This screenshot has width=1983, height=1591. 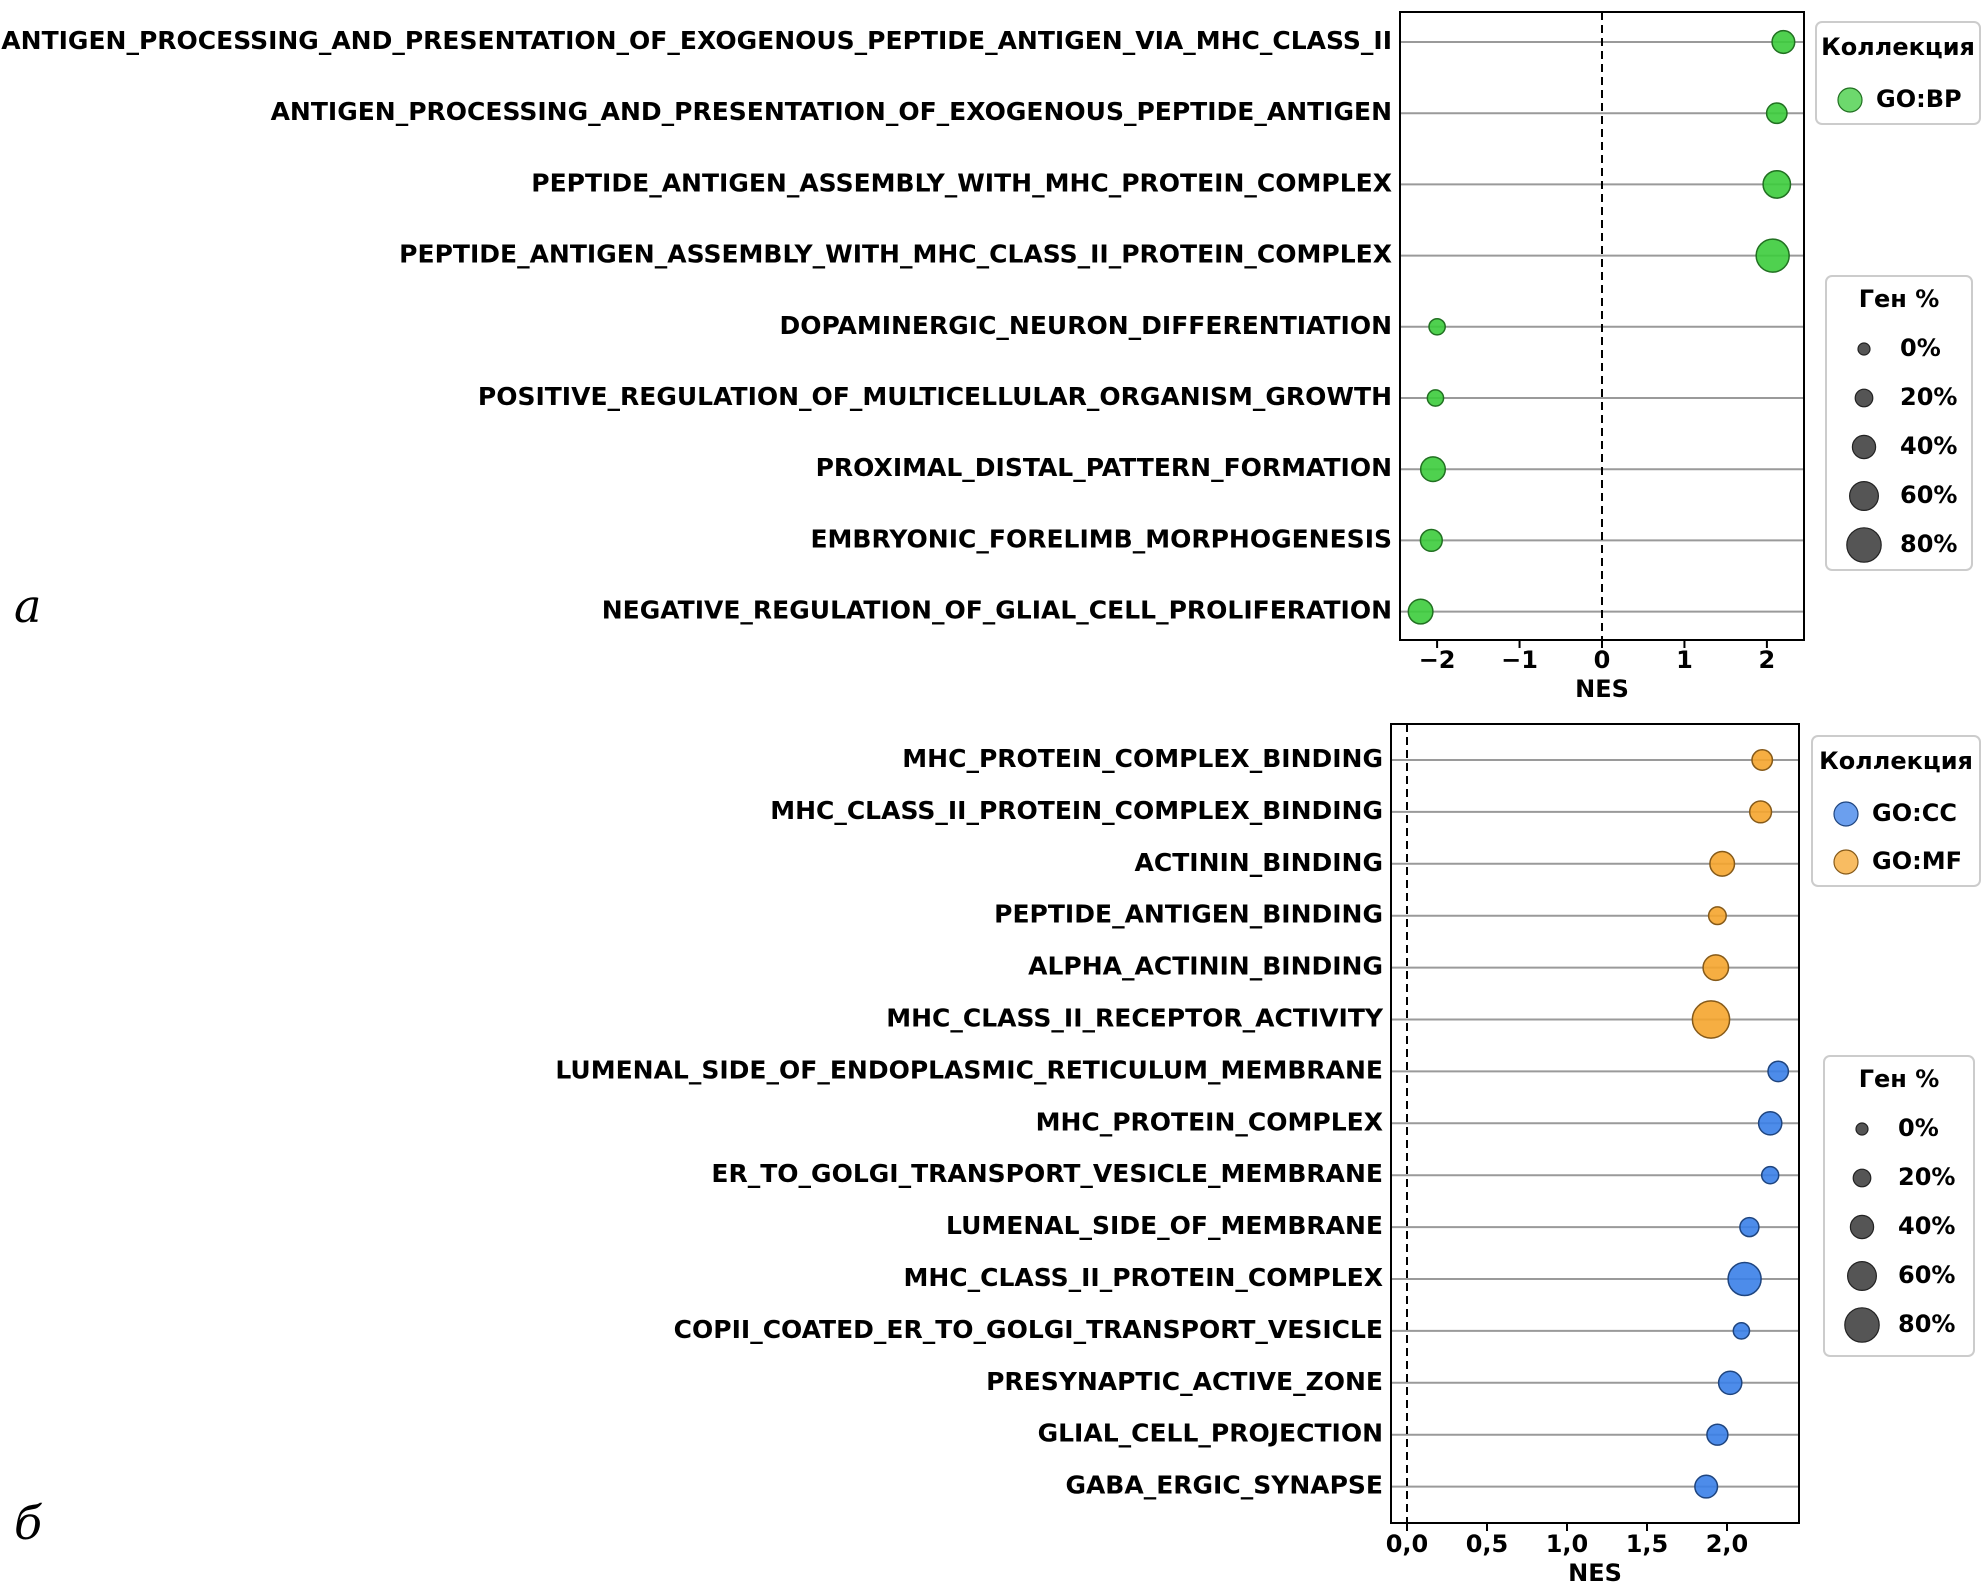 What do you see at coordinates (1205, 966) in the screenshot?
I see `category-label: ALPHA_ACTININ_BINDING` at bounding box center [1205, 966].